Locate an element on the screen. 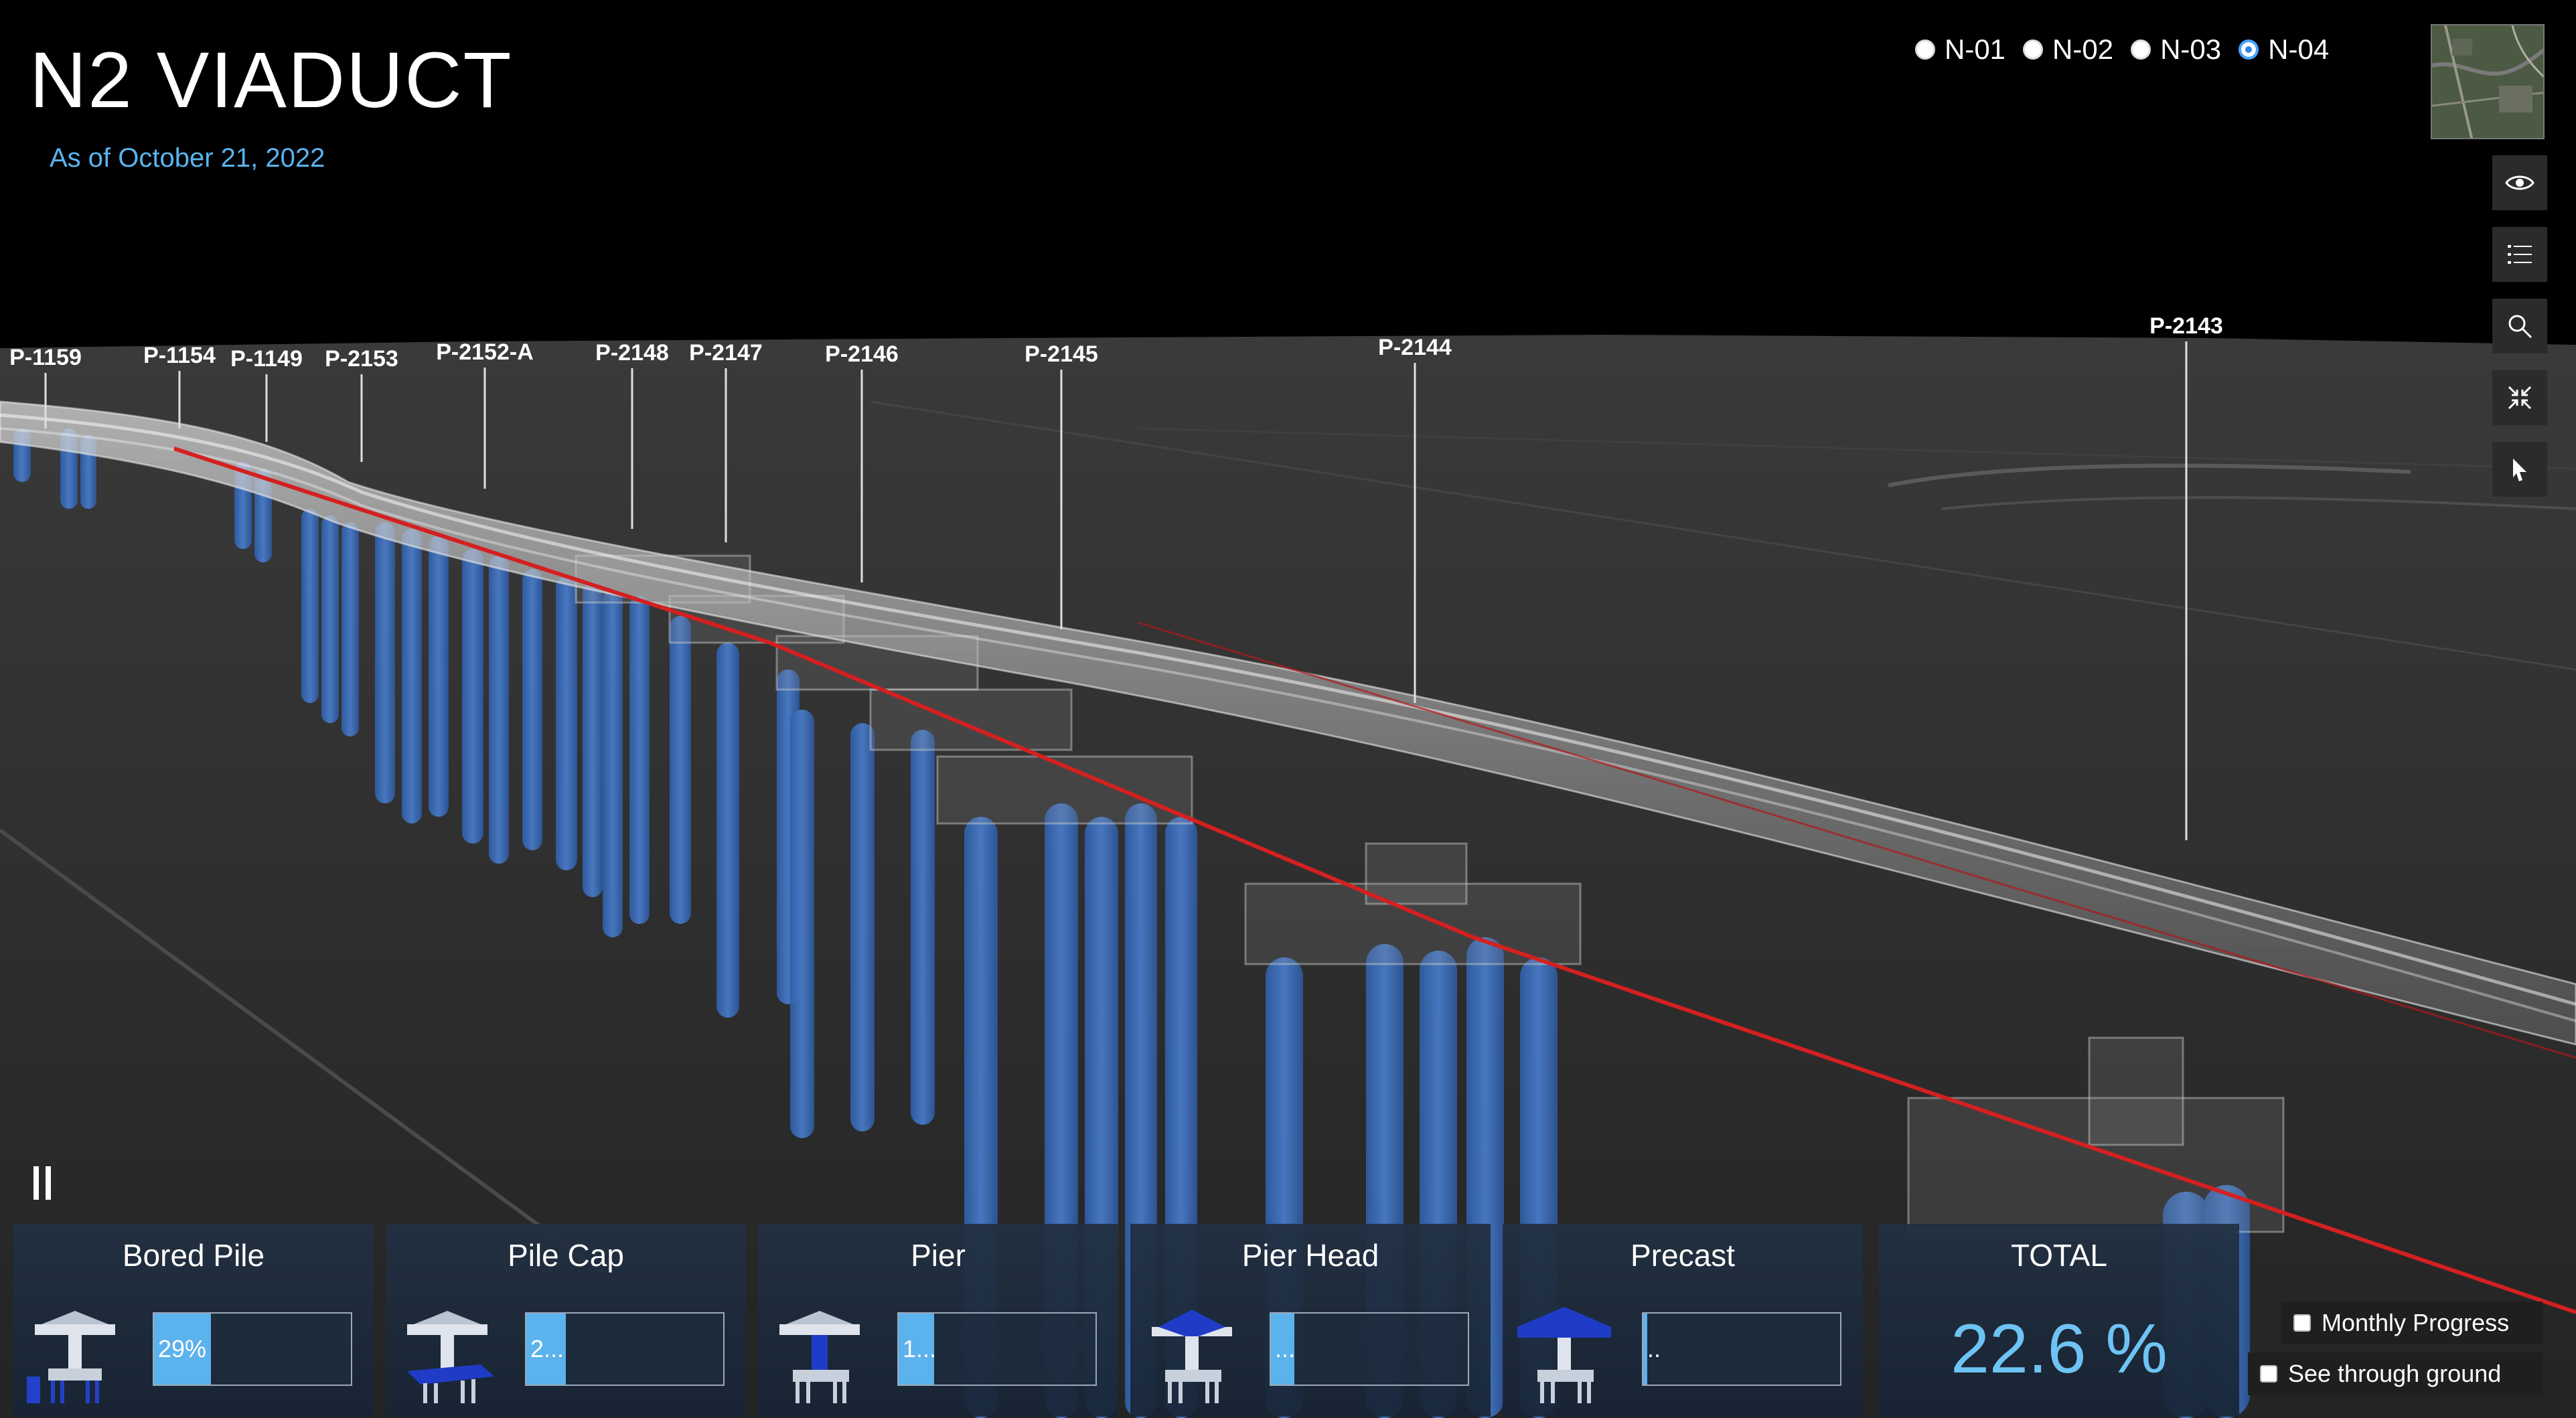 The width and height of the screenshot is (2576, 1418). card-title: Pier Head is located at coordinates (1310, 1255).